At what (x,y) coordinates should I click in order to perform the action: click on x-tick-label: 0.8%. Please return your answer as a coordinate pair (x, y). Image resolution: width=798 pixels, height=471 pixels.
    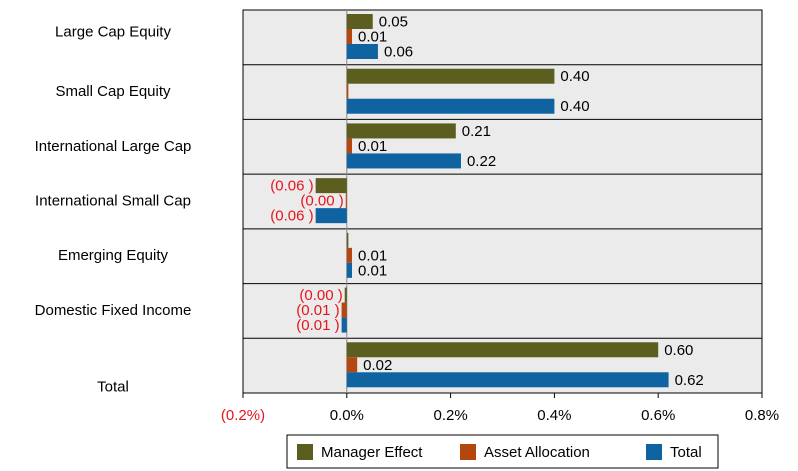
    Looking at the image, I should click on (762, 415).